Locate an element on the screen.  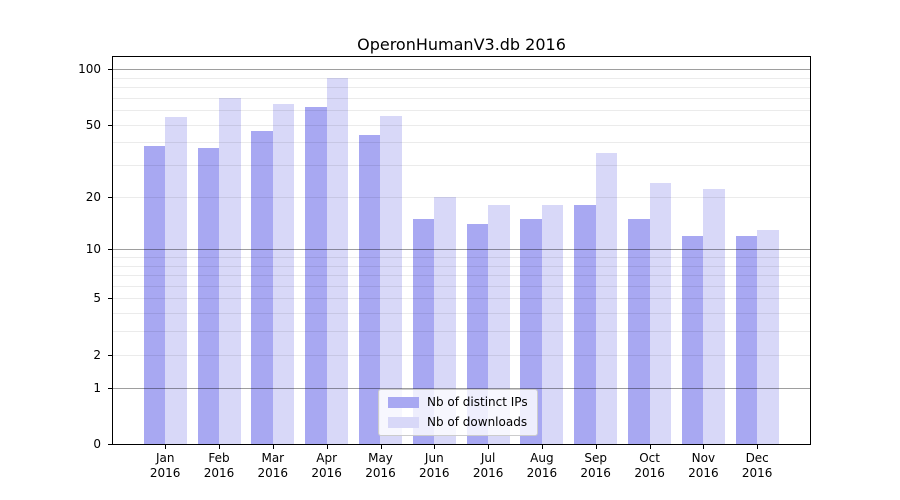
y-tick-label: 20 is located at coordinates (93, 196).